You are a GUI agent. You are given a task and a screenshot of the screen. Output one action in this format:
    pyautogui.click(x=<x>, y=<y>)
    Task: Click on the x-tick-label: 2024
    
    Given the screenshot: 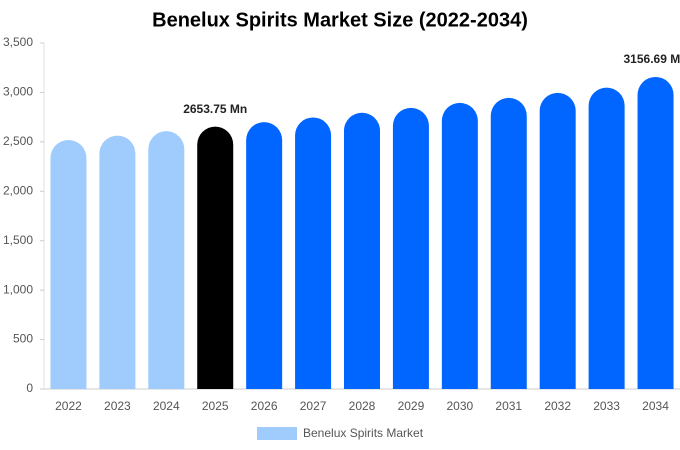 What is the action you would take?
    pyautogui.click(x=166, y=406)
    